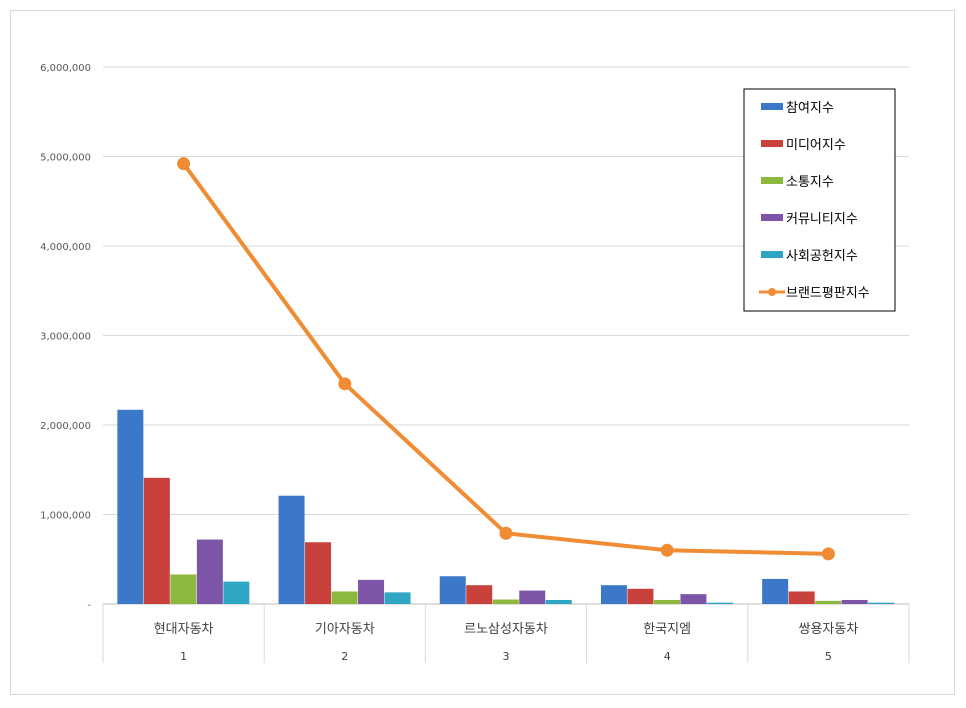 This screenshot has width=966, height=708. I want to click on y-tick-label: 1,000,000, so click(65, 516).